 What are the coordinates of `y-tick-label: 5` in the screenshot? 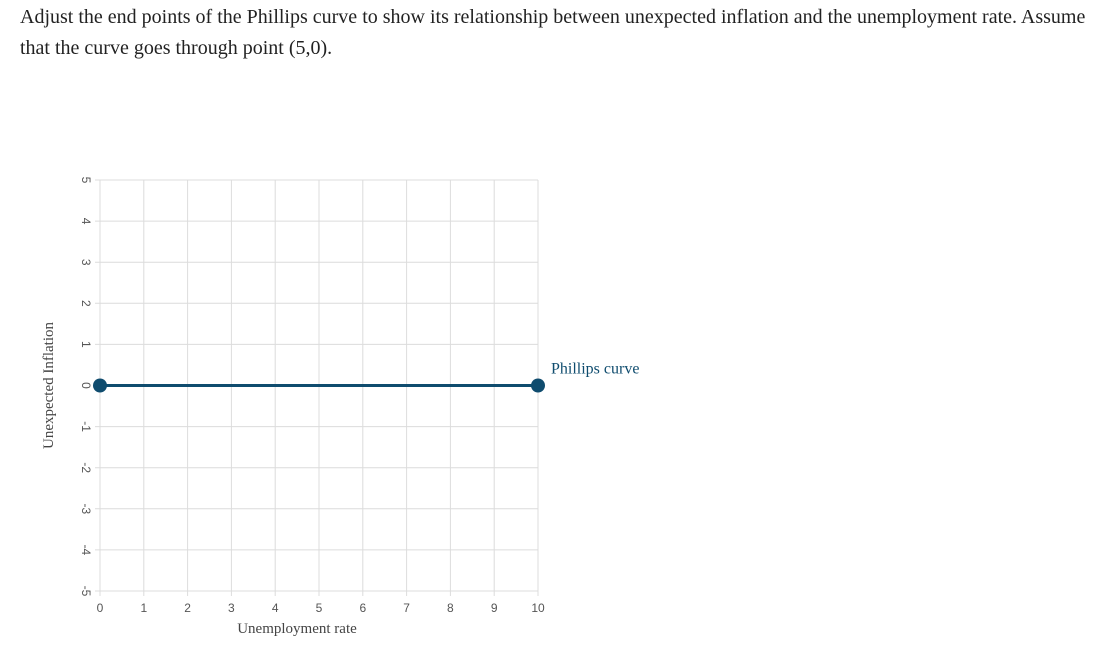 It's located at (86, 180).